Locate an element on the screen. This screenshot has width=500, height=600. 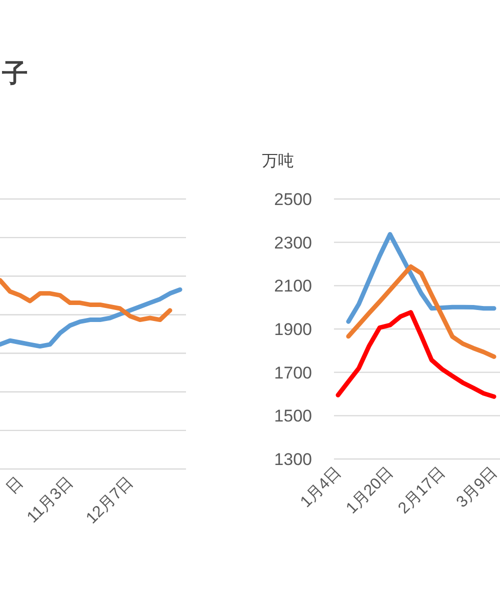
x-tick-label: 3月9日 is located at coordinates (477, 488).